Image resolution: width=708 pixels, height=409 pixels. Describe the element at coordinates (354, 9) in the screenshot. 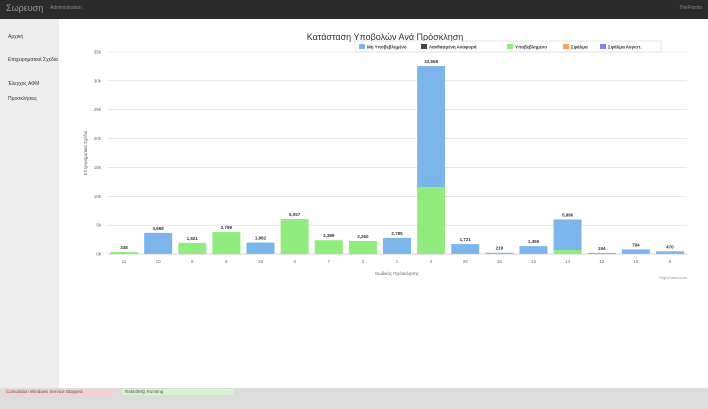

I see `top-navbar: Σωρευση Administration TheFronts` at that location.